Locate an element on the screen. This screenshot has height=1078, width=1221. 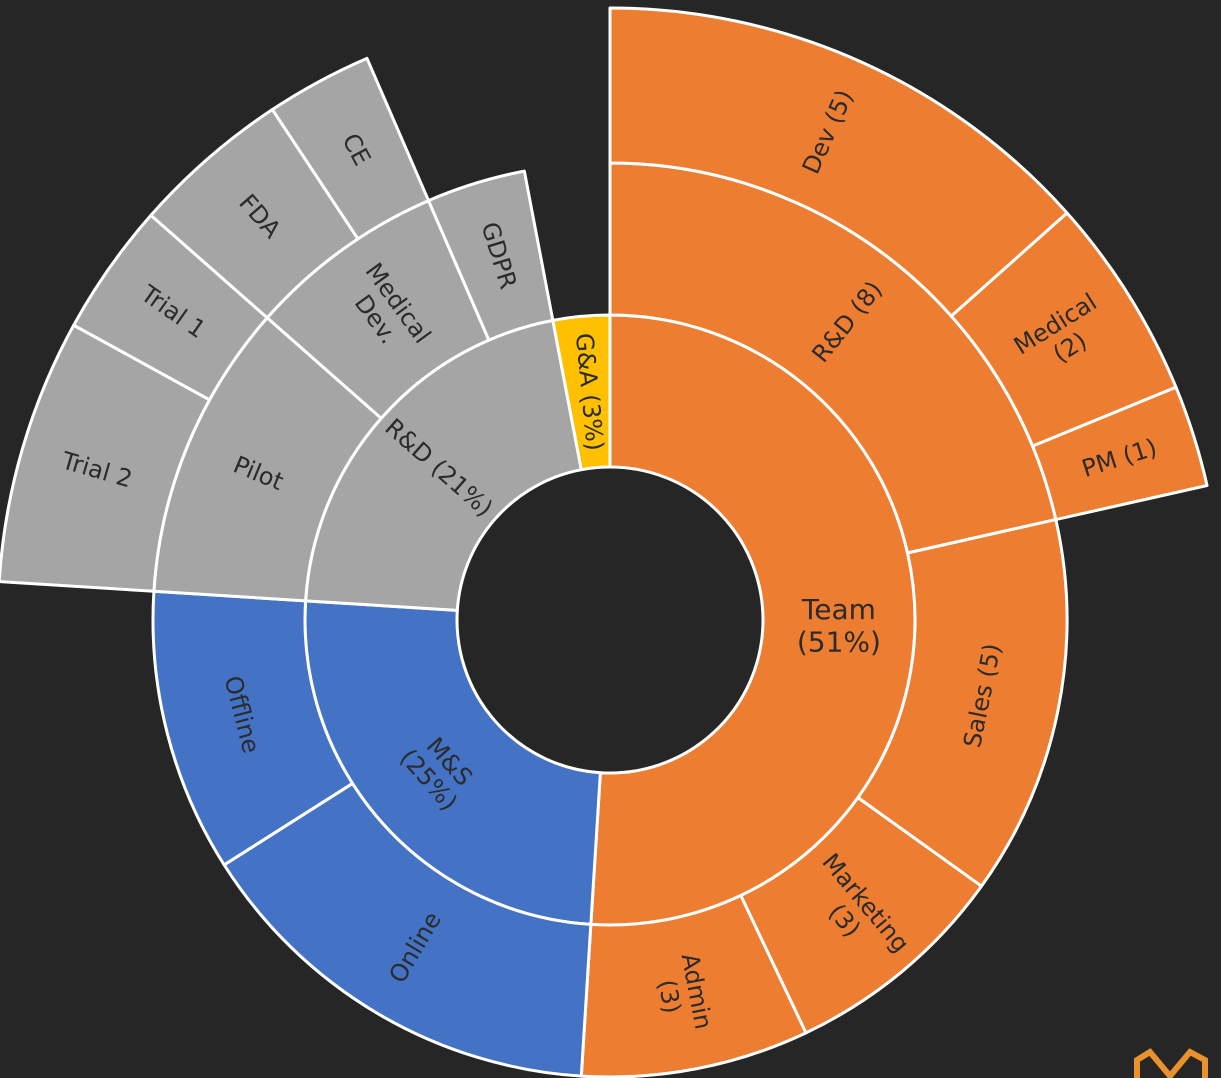
segment-label-line: (3) is located at coordinates (669, 996).